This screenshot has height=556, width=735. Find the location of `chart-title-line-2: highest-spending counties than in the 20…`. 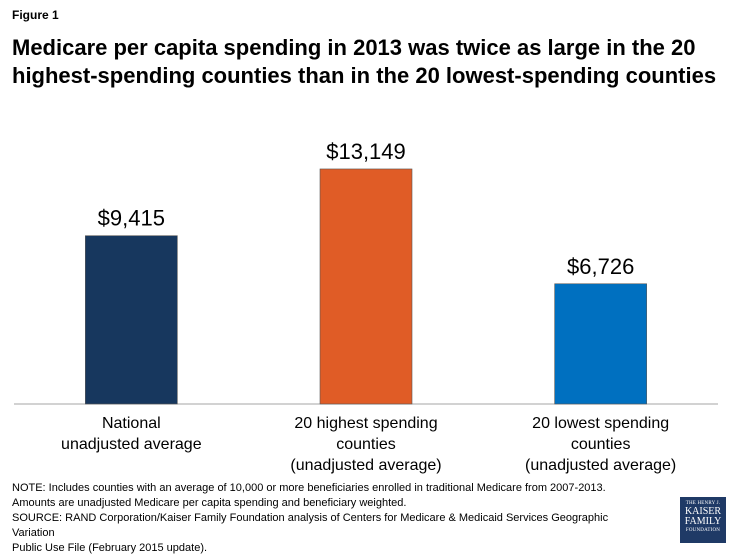

chart-title-line-2: highest-spending counties than in the 20… is located at coordinates (364, 75).